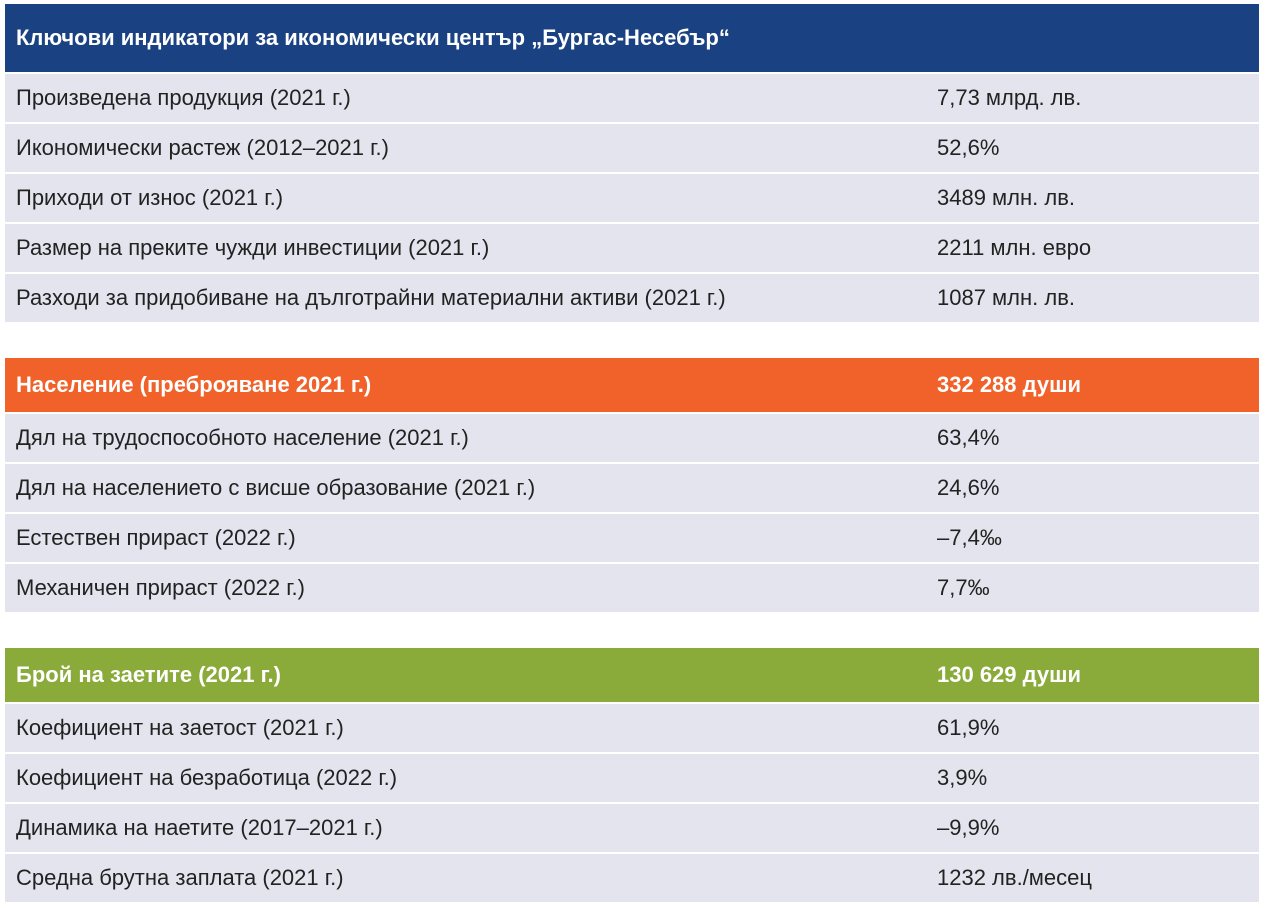  Describe the element at coordinates (963, 587) in the screenshot. I see `row-value: 7,7‰` at that location.